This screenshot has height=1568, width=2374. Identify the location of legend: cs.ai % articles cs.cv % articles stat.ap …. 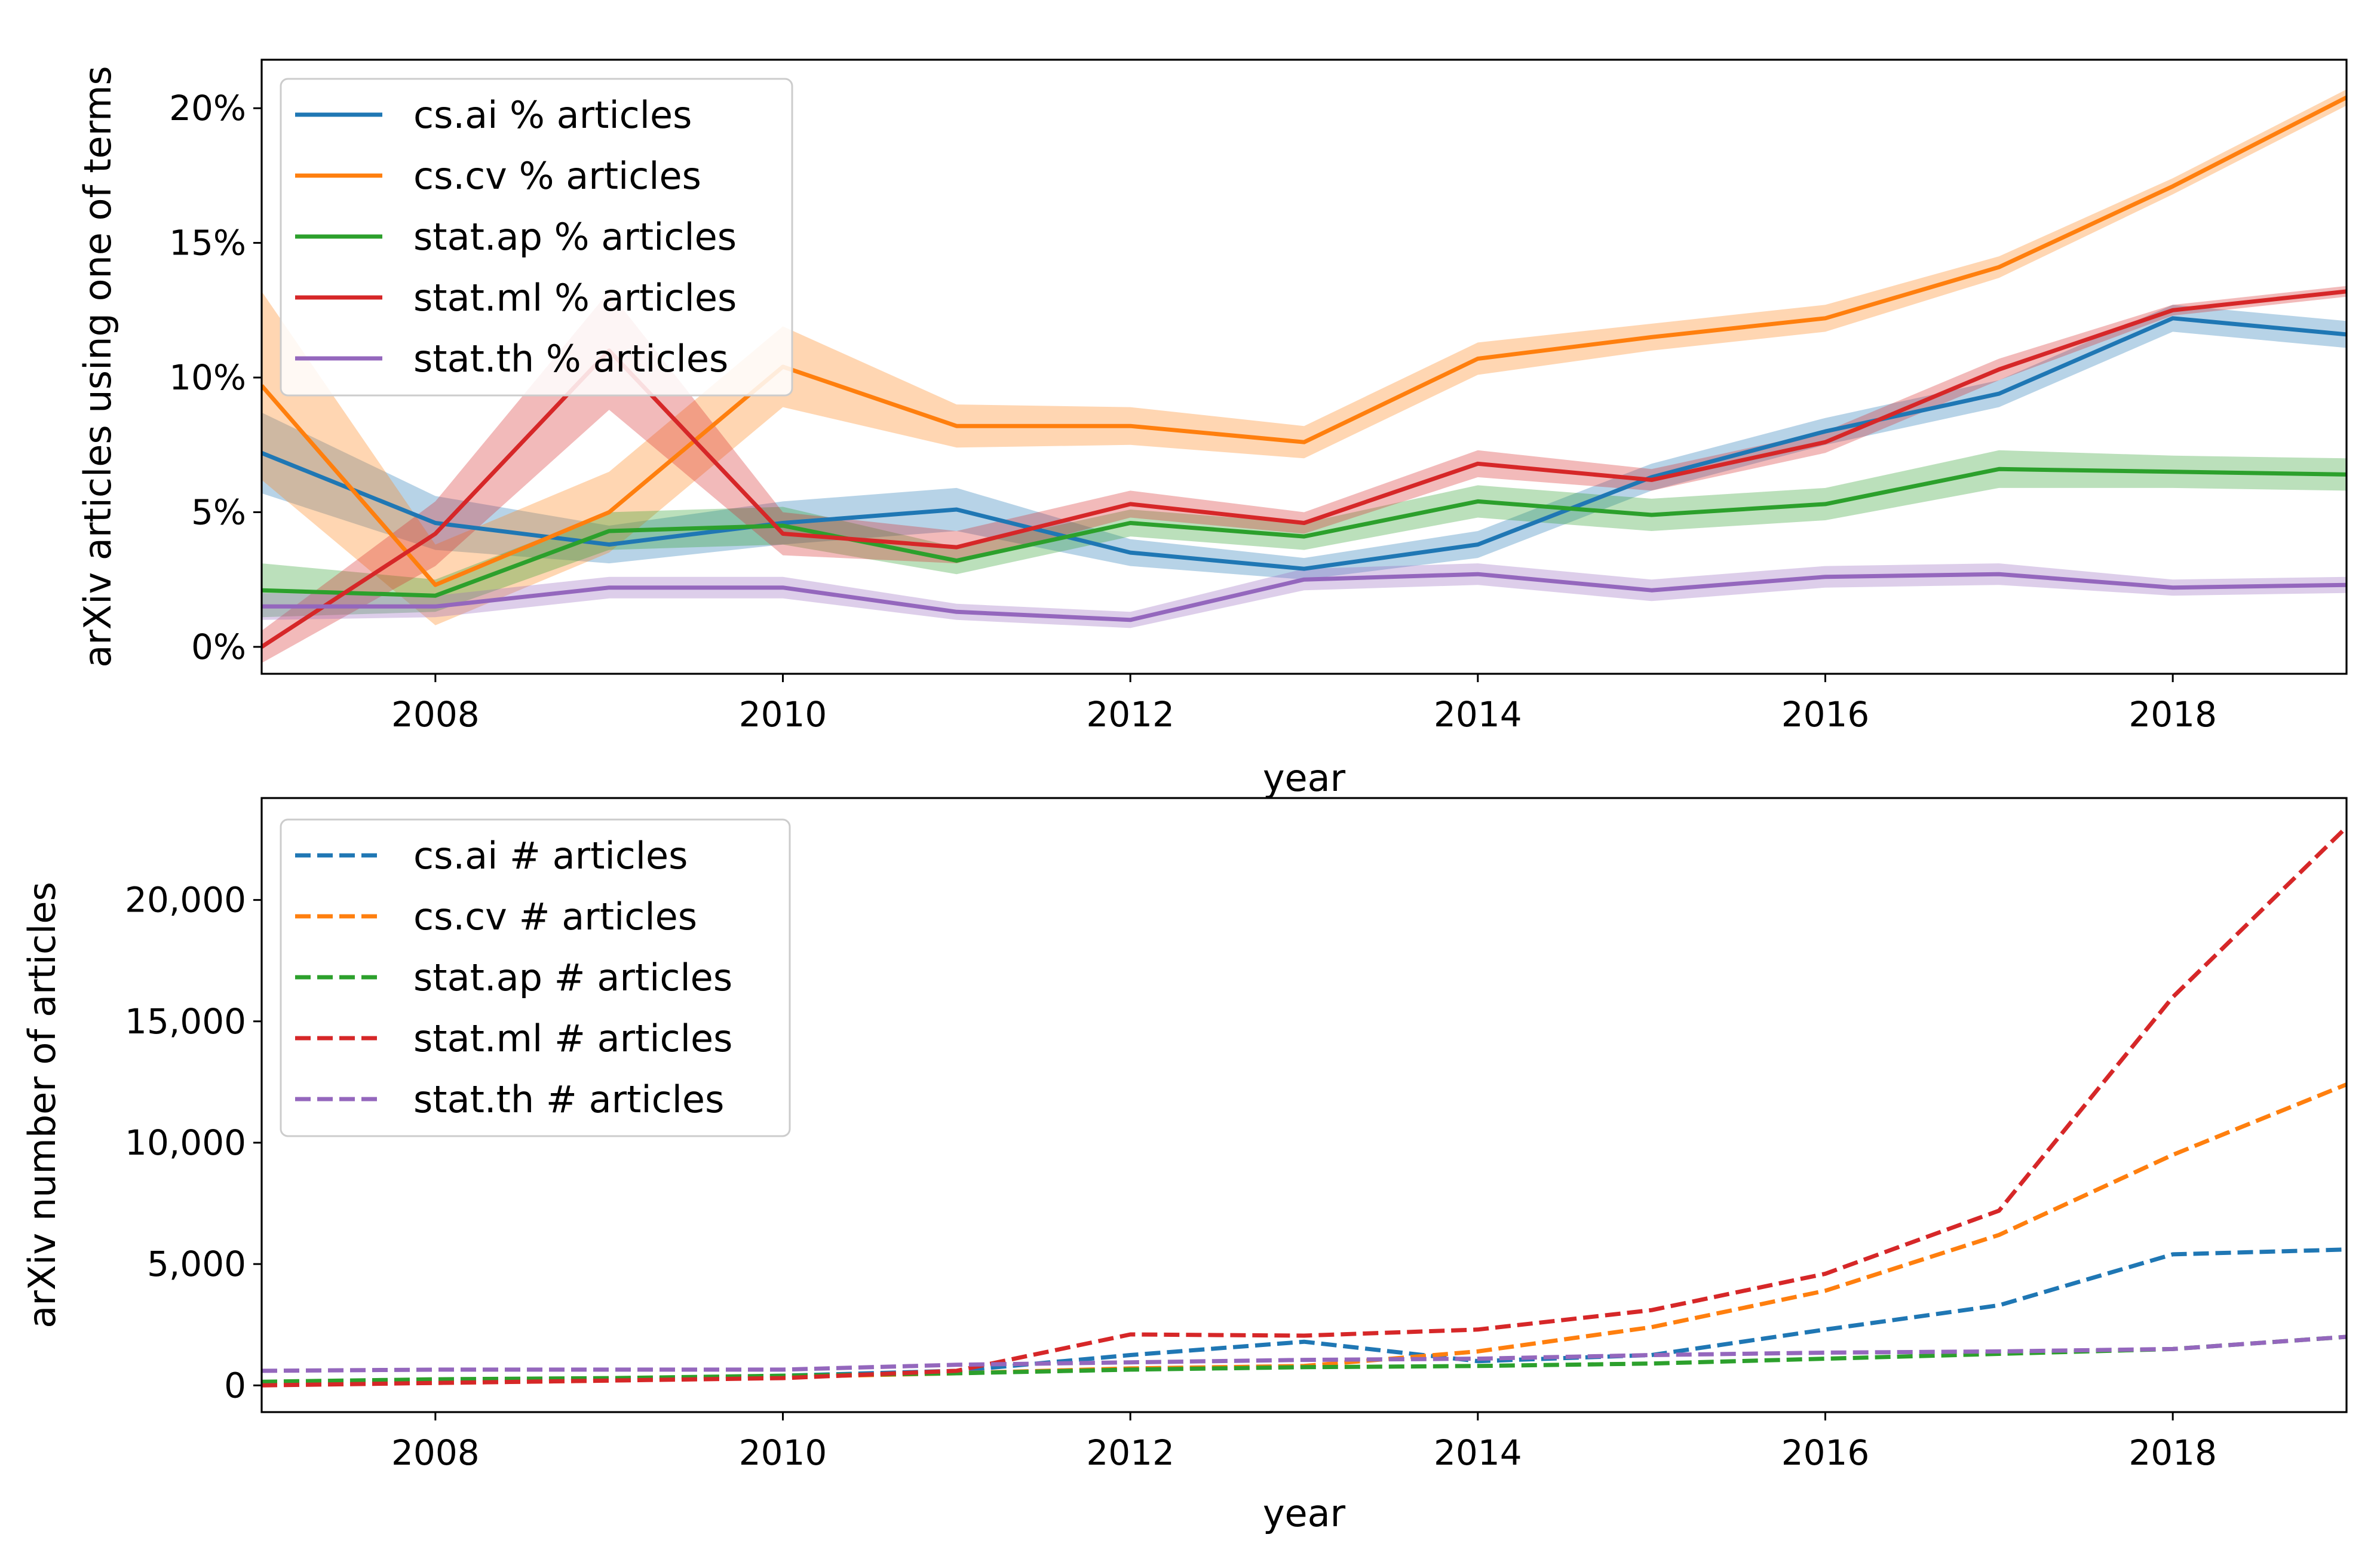
(537, 237).